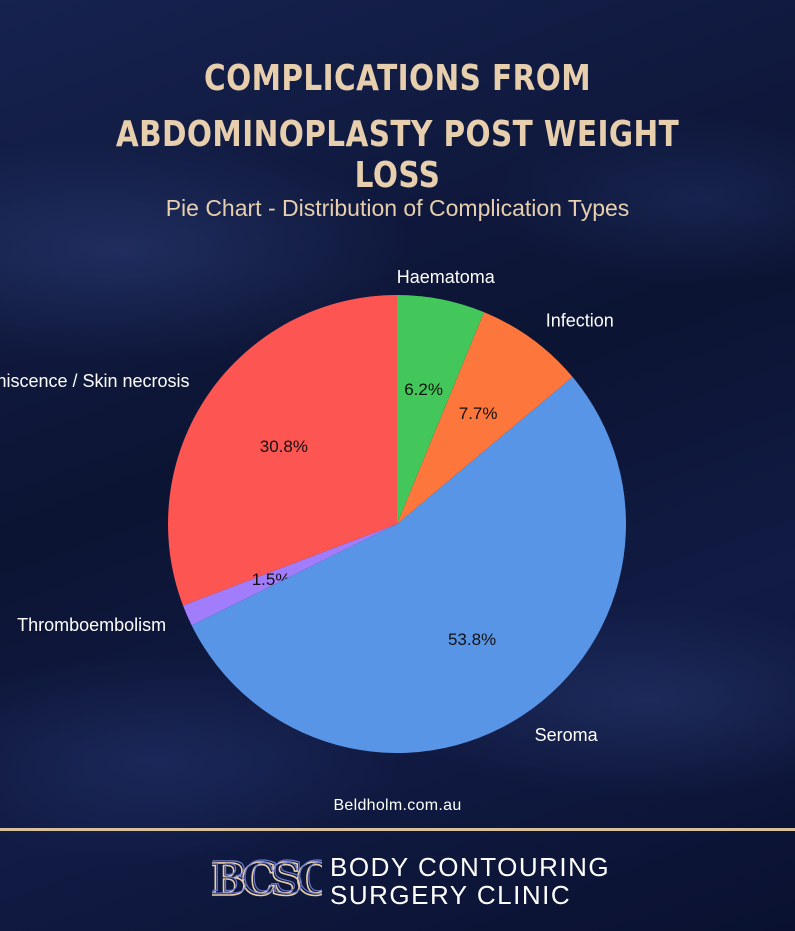  What do you see at coordinates (446, 277) in the screenshot?
I see `slice-label-haematoma: Haematoma` at bounding box center [446, 277].